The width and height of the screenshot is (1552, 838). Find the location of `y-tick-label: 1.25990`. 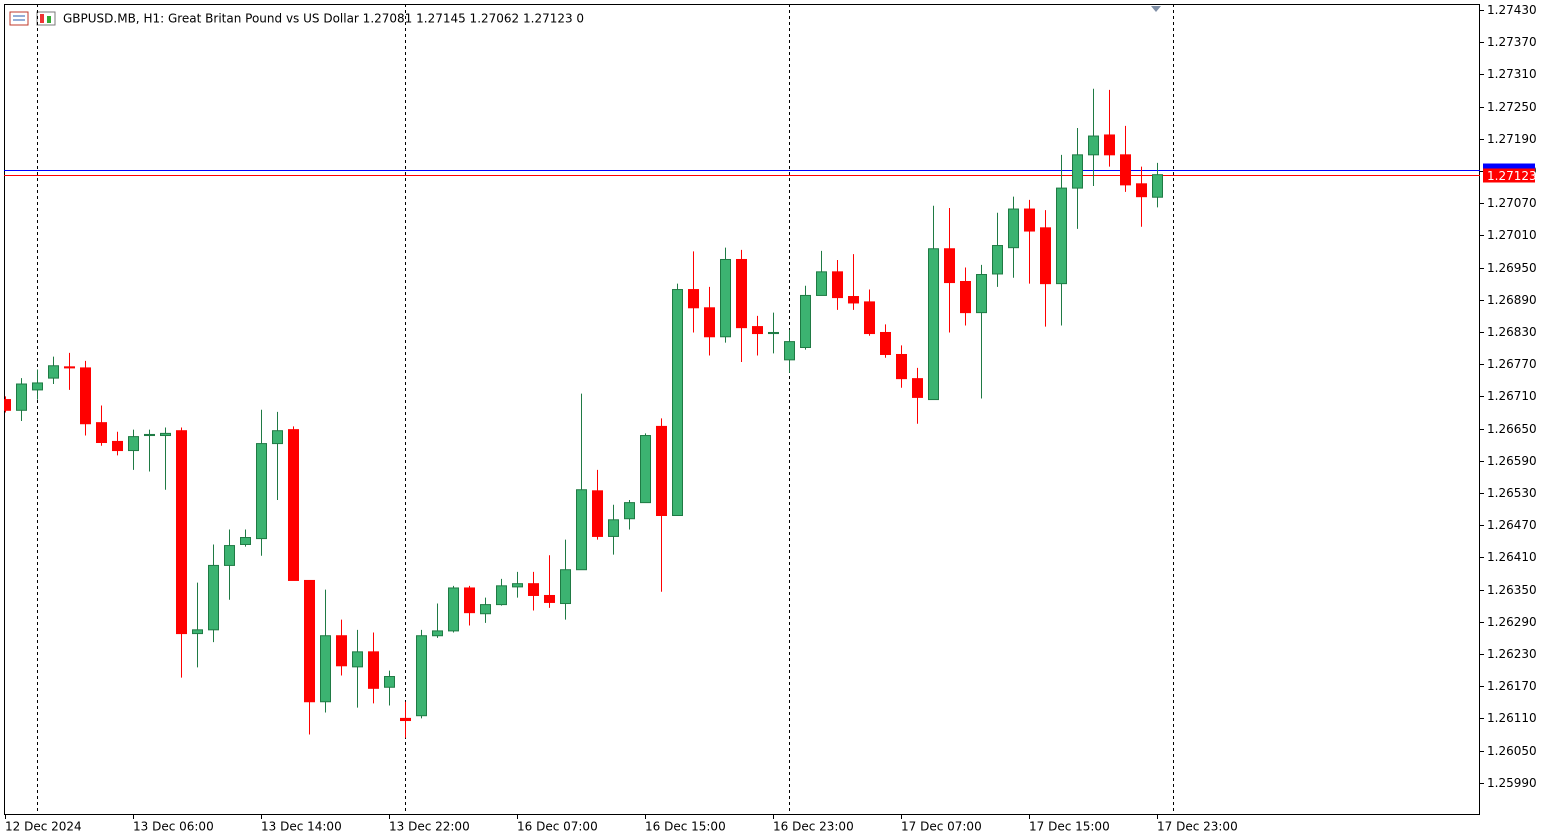

y-tick-label: 1.25990 is located at coordinates (1512, 783).